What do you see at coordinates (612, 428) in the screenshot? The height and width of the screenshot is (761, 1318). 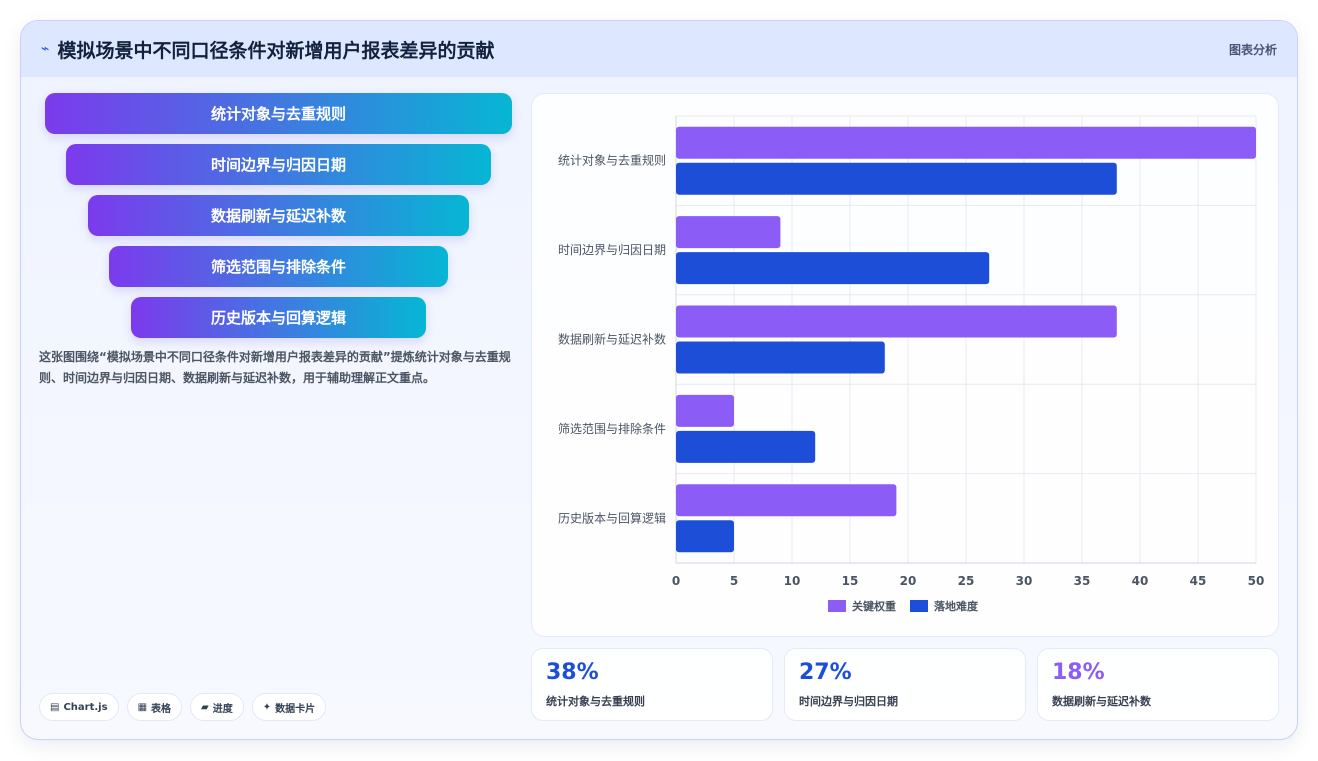 I see `y-tick-label: 筛选范围与排除条件` at bounding box center [612, 428].